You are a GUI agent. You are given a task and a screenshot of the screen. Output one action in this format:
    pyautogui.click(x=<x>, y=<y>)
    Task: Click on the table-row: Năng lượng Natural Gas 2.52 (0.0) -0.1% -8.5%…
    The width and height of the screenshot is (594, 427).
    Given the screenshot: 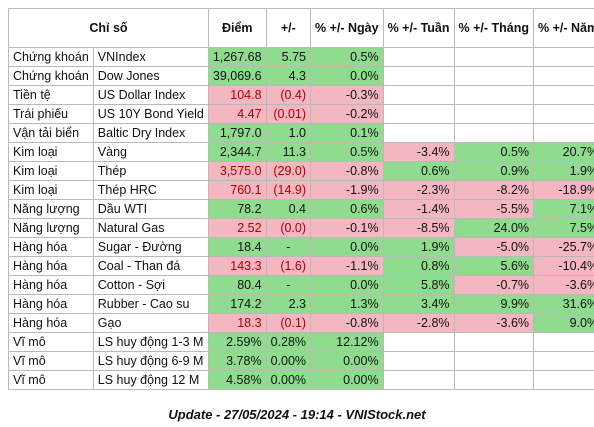 What is the action you would take?
    pyautogui.click(x=301, y=228)
    